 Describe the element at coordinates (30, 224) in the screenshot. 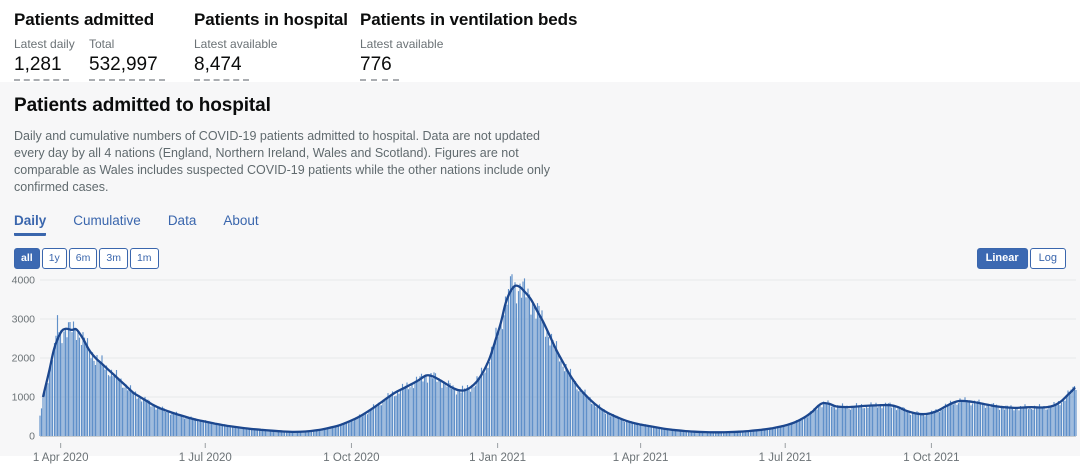

I see `tab-daily: Daily` at that location.